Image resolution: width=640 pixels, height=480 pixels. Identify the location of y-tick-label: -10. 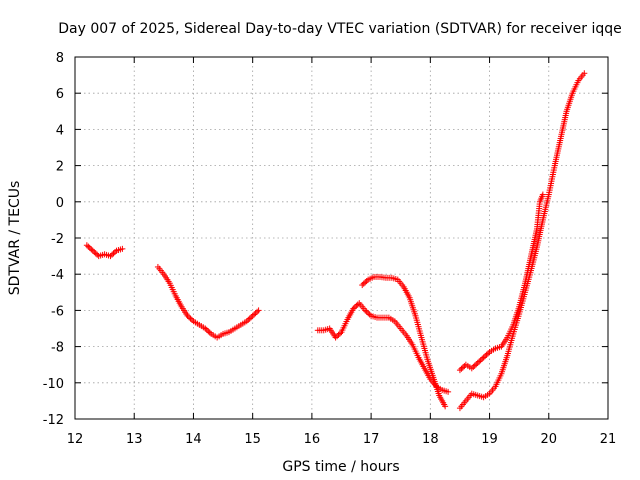
(53, 384).